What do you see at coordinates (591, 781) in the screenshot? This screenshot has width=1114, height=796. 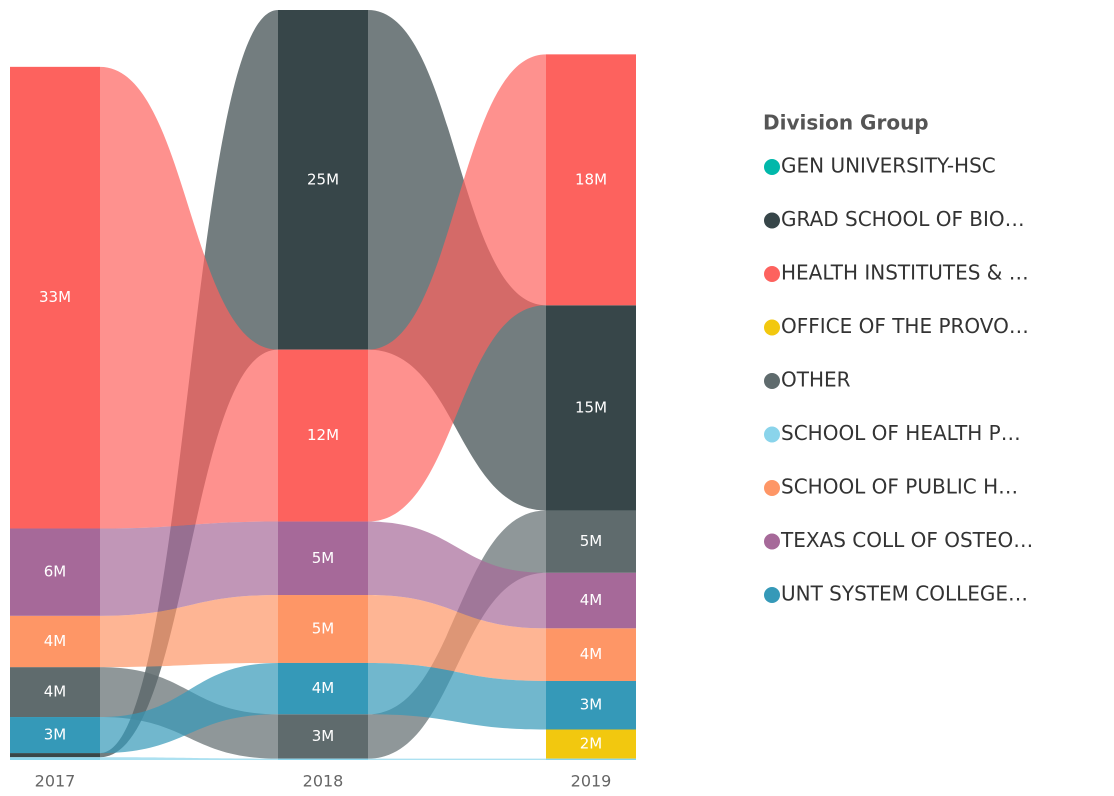 I see `x-tick-label: 2019` at bounding box center [591, 781].